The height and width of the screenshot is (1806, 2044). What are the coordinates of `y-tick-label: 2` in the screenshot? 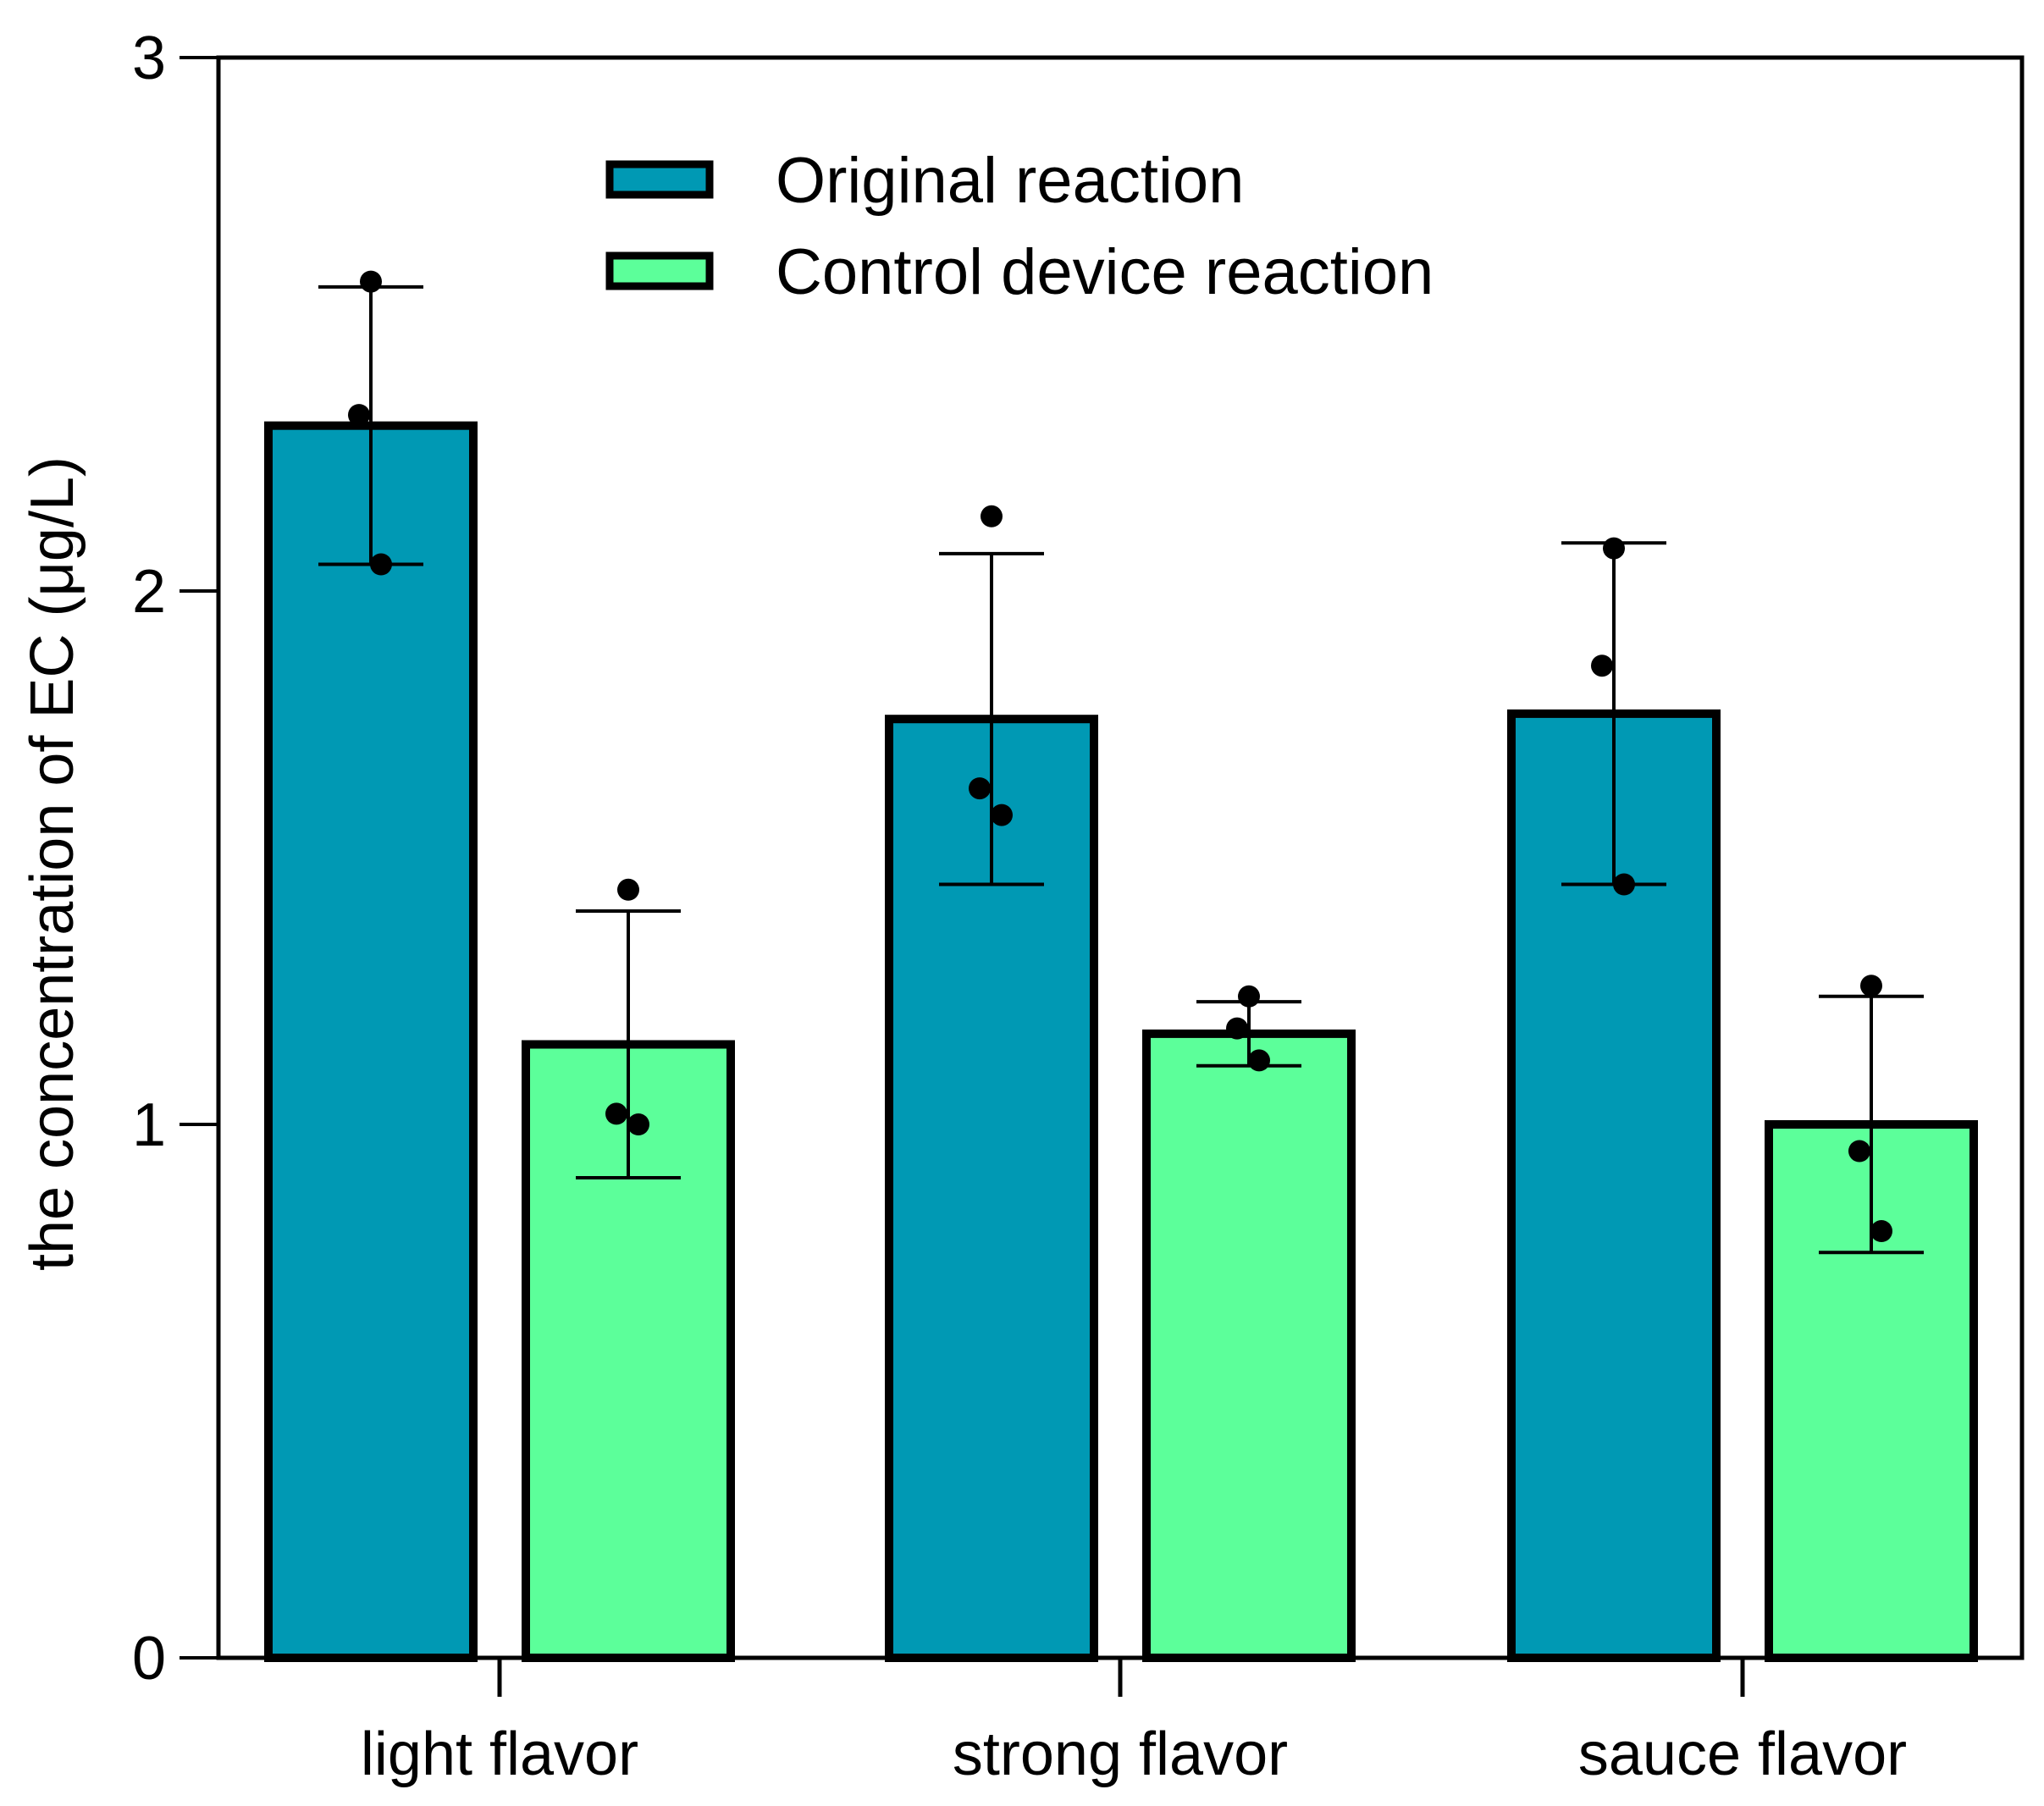 It's located at (149, 592).